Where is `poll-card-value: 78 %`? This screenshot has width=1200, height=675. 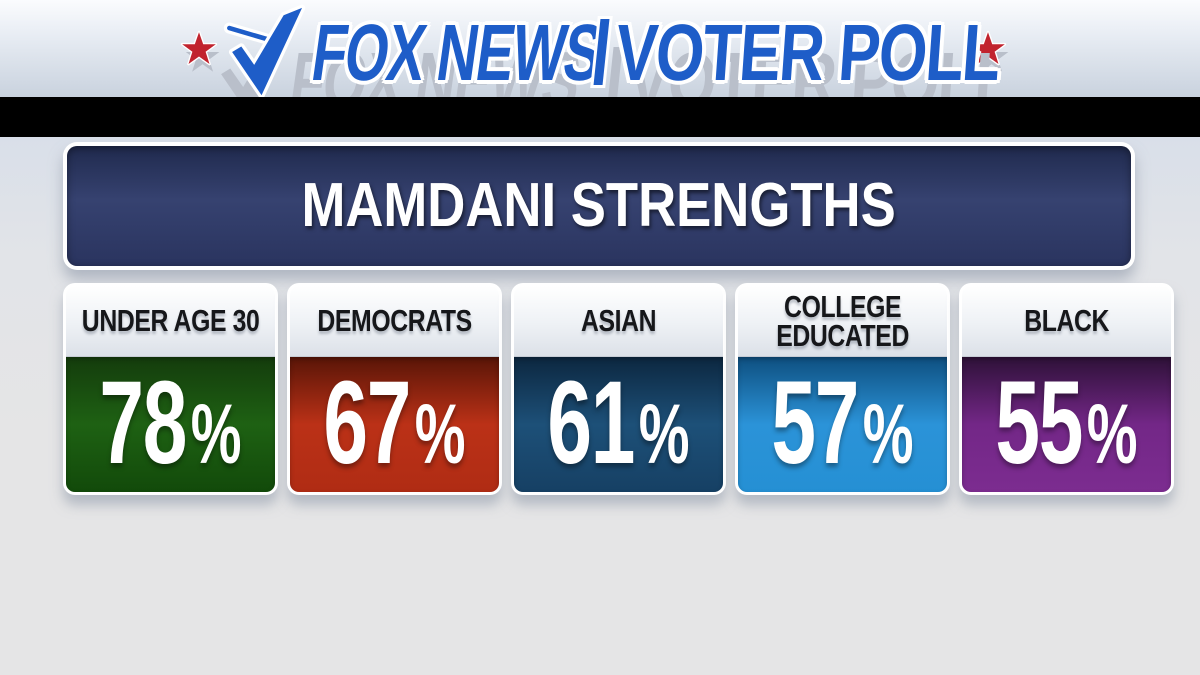 poll-card-value: 78 % is located at coordinates (170, 423).